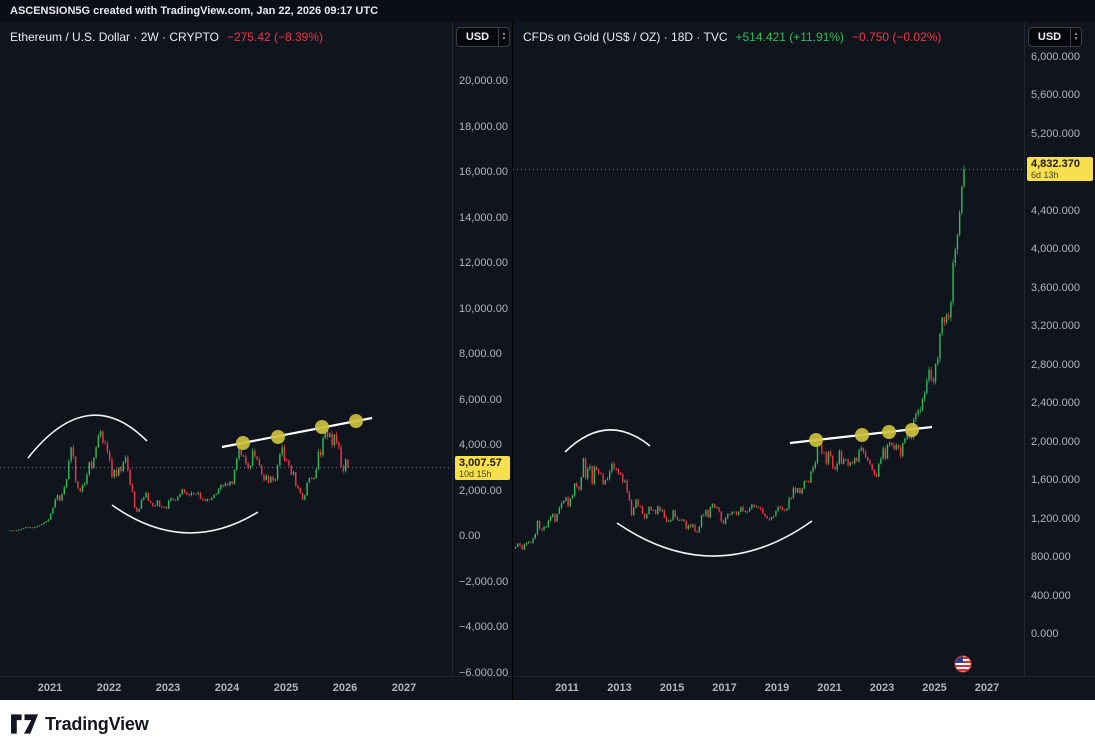 Image resolution: width=1095 pixels, height=748 pixels. Describe the element at coordinates (256, 688) in the screenshot. I see `time-axis: 2021 2022 2023 2024 2025 2026 2027` at that location.